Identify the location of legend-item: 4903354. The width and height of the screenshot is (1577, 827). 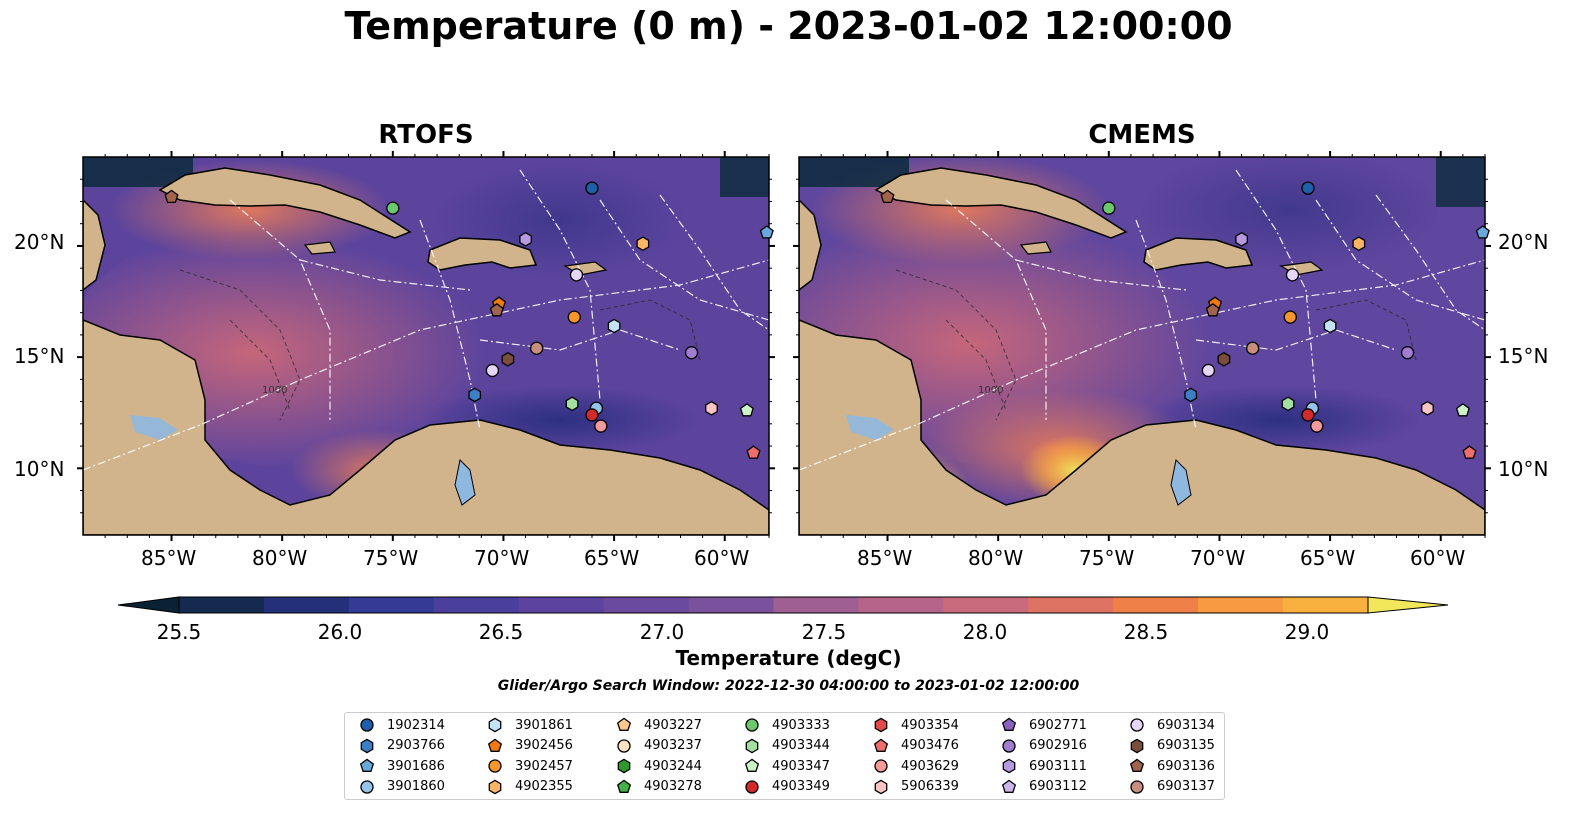
(916, 725).